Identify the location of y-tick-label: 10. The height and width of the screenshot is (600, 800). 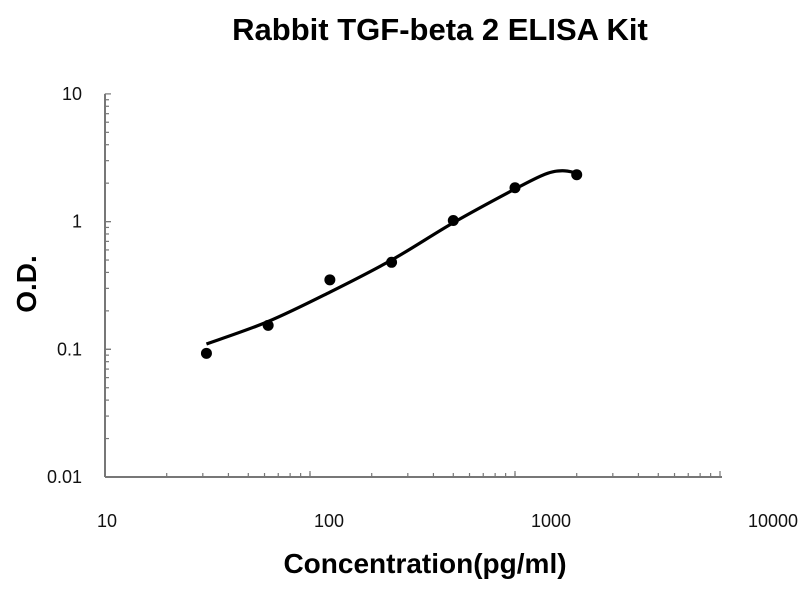
(72, 94).